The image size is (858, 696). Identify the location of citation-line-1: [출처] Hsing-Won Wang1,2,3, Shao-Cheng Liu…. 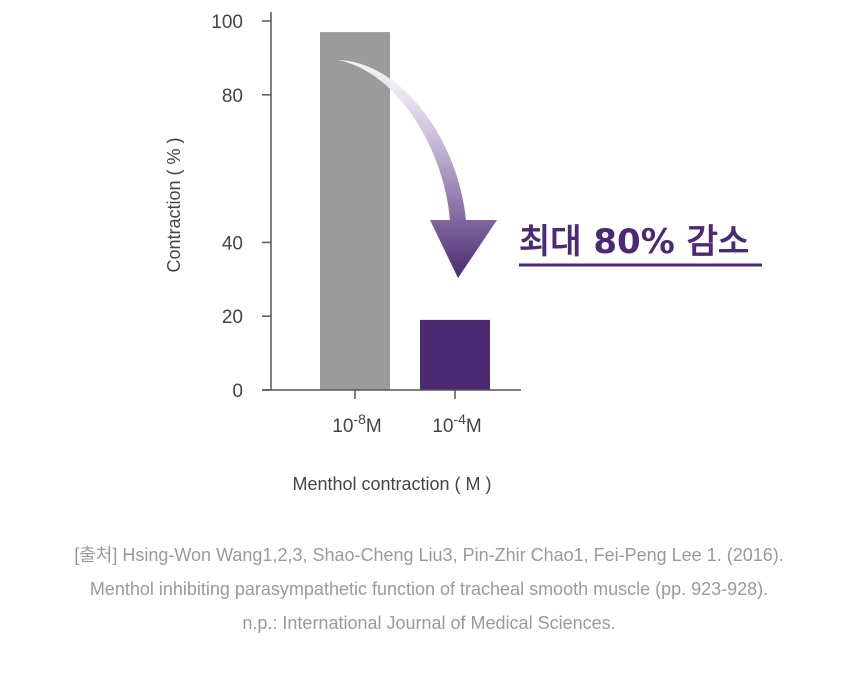
(429, 555).